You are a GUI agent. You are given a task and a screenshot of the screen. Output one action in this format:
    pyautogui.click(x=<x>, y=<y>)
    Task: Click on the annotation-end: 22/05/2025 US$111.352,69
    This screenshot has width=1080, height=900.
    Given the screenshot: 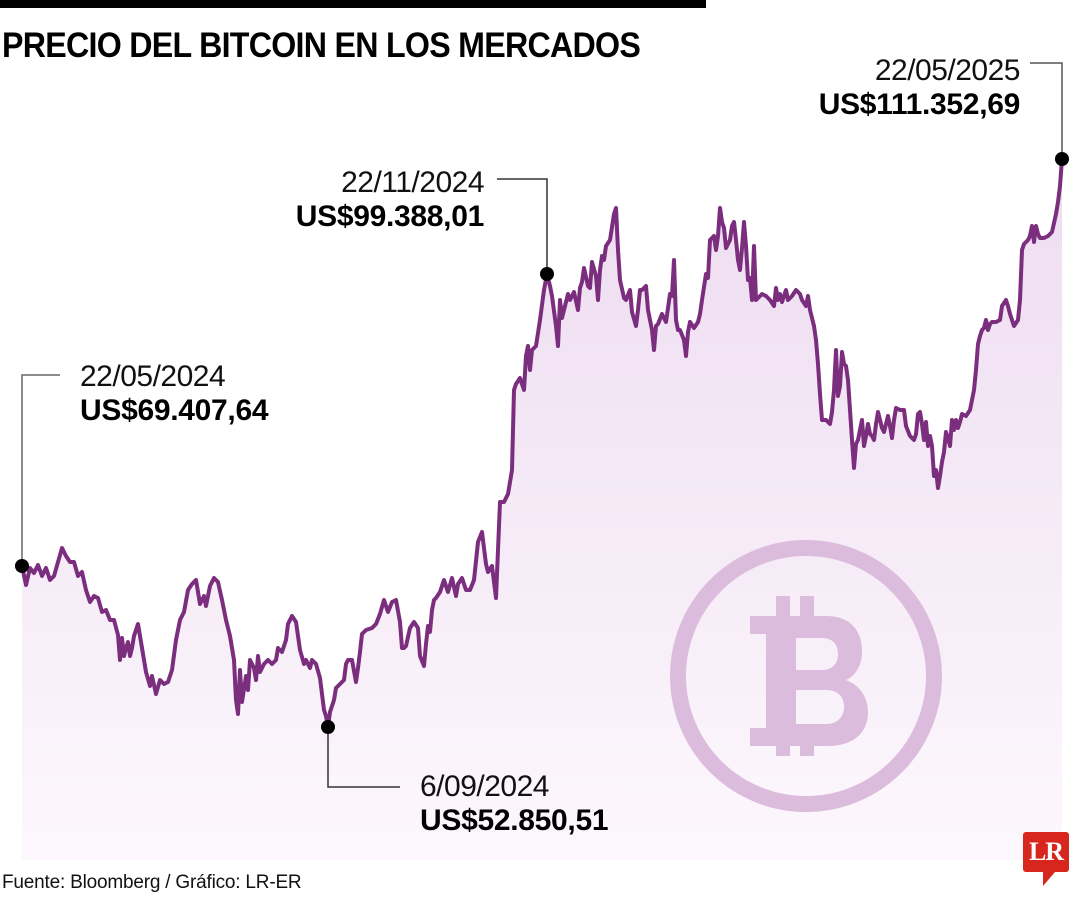 What is the action you would take?
    pyautogui.click(x=919, y=87)
    